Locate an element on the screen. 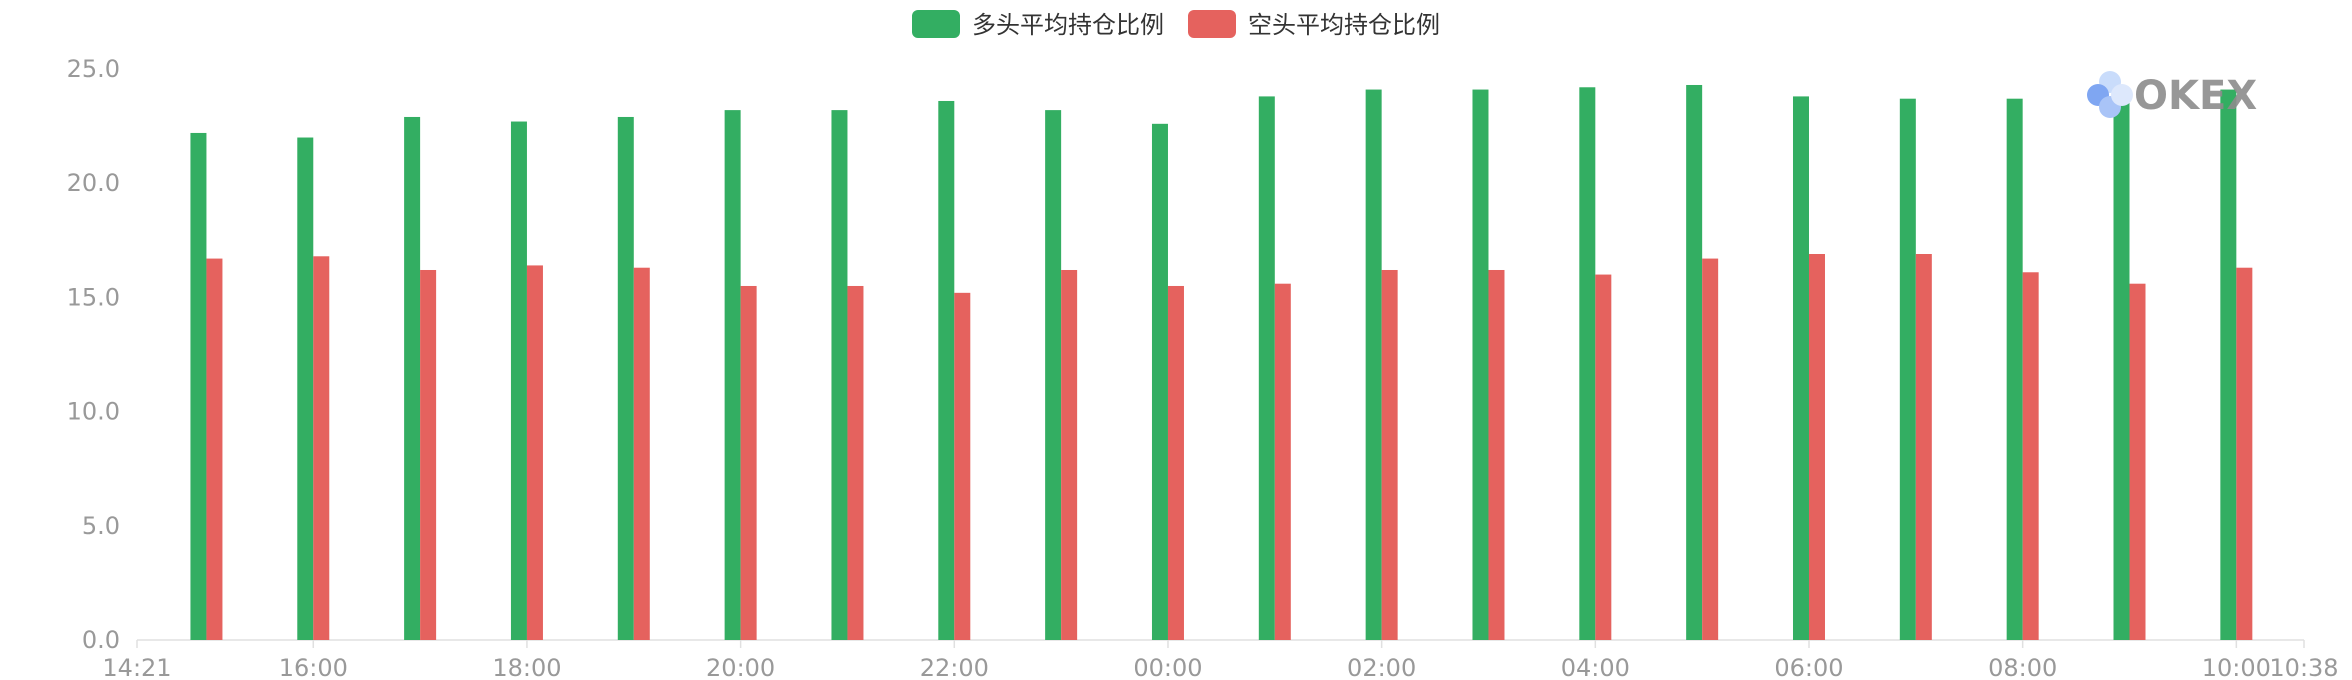 This screenshot has width=2352, height=680. legend-item-short: 空头平均持仓比例 is located at coordinates (1314, 24).